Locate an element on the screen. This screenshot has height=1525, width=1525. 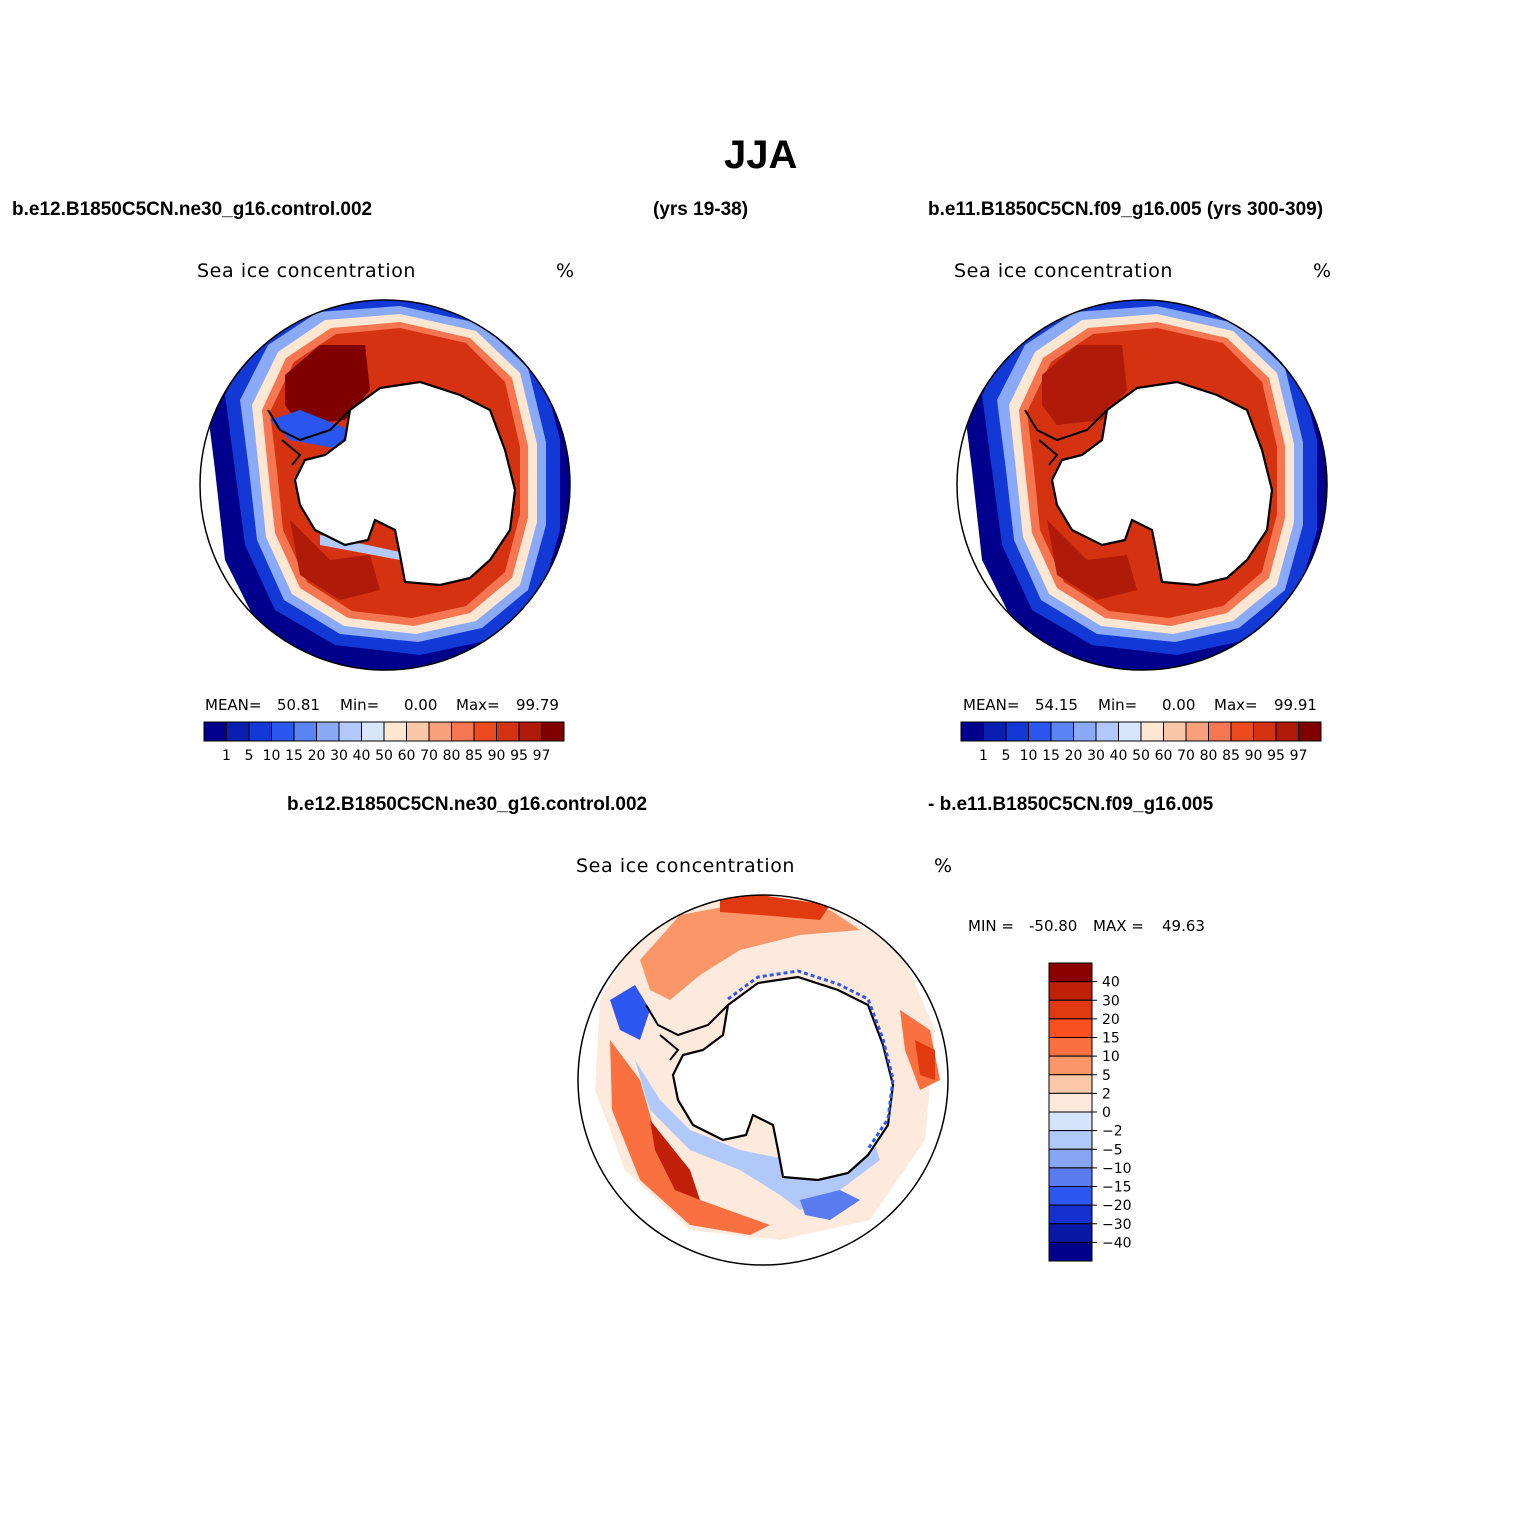
case1-years: (yrs 19-38) is located at coordinates (701, 209).